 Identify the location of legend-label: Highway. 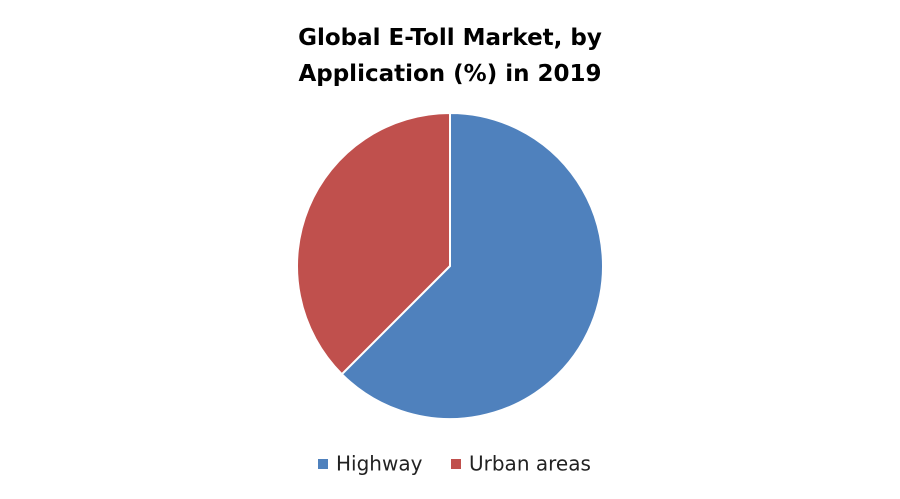
(379, 464).